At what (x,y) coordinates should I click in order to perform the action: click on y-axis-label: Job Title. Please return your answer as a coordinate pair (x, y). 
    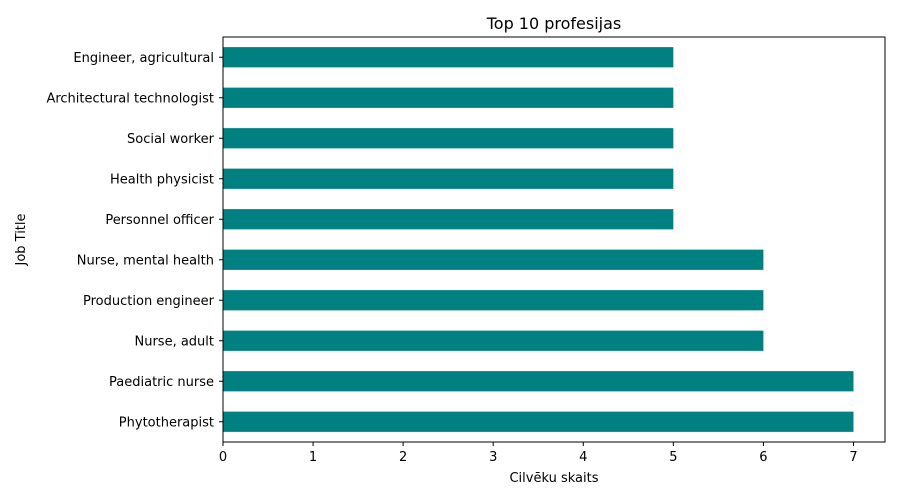
    Looking at the image, I should click on (21, 239).